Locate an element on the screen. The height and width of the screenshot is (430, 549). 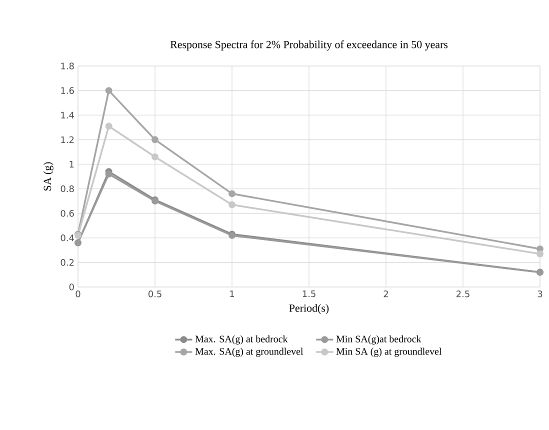
y-tick-label: 0.4 is located at coordinates (67, 238).